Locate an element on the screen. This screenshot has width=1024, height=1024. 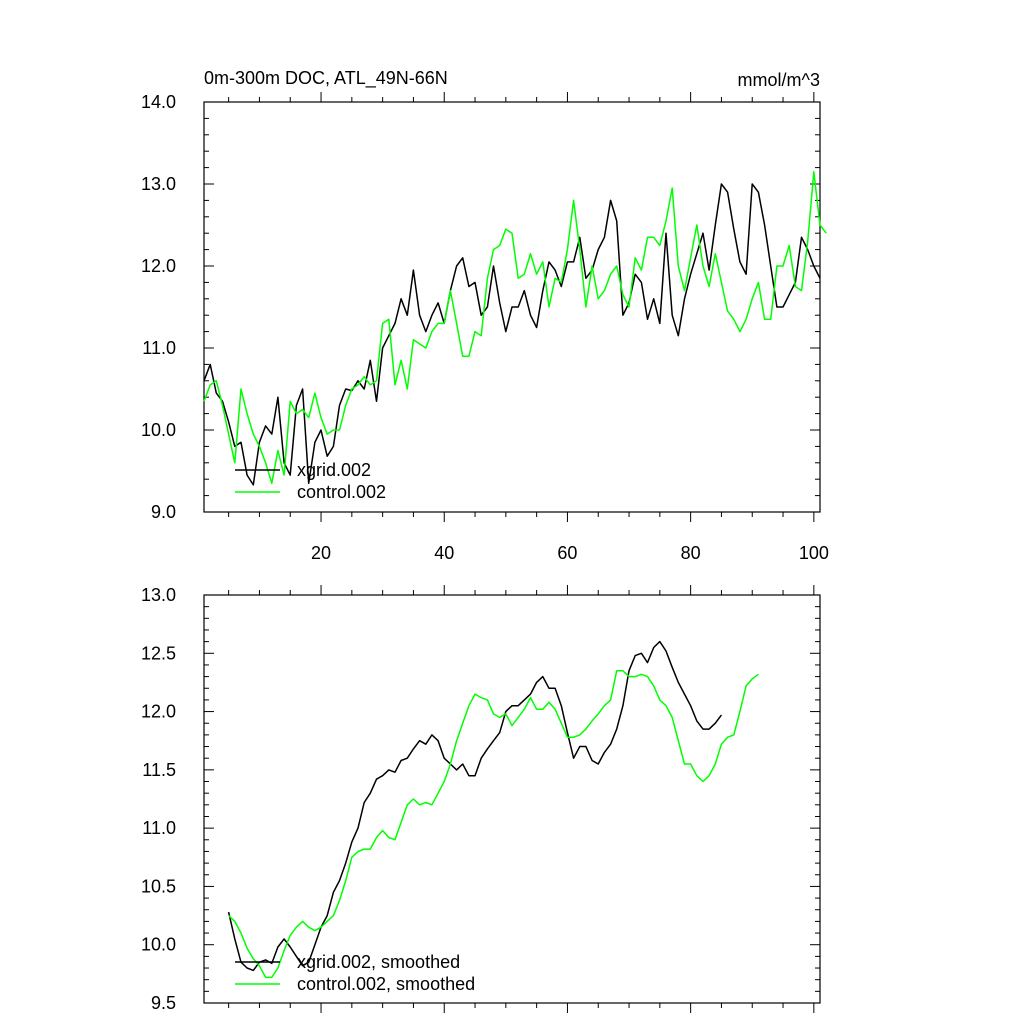
legend-label: control.002, smoothed is located at coordinates (386, 984).